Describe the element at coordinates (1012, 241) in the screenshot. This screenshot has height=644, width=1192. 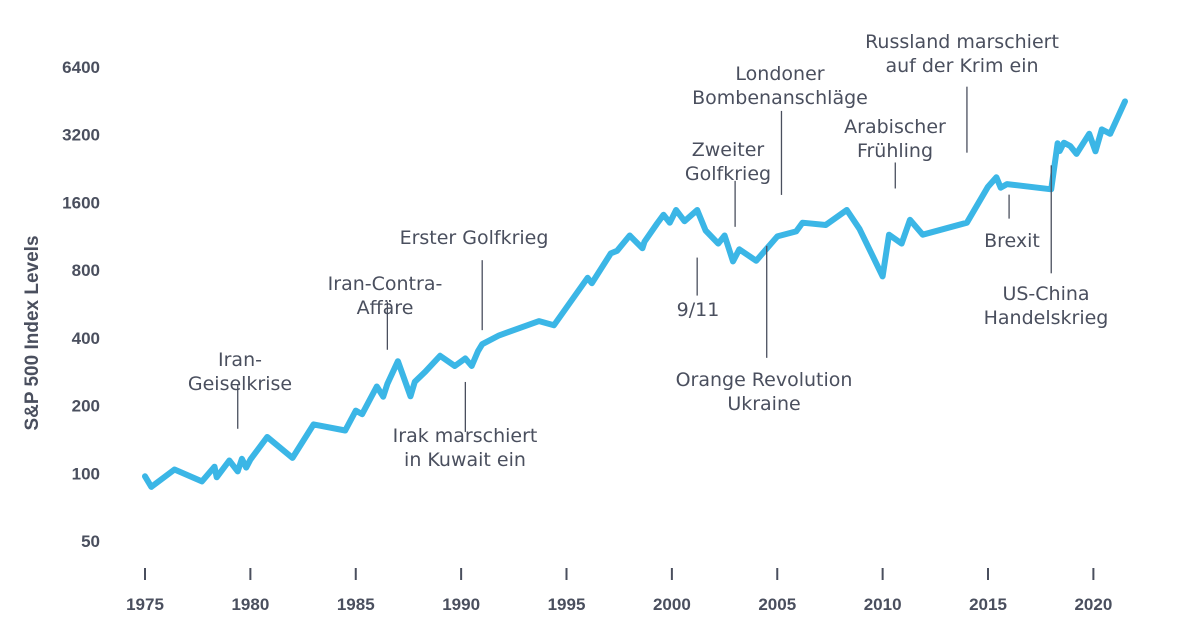
I see `annotation-label: Brexit` at that location.